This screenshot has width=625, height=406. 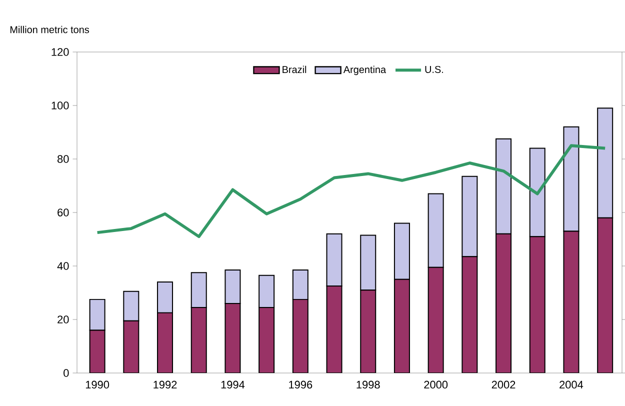 I want to click on legend-label: Argentina, so click(x=364, y=71).